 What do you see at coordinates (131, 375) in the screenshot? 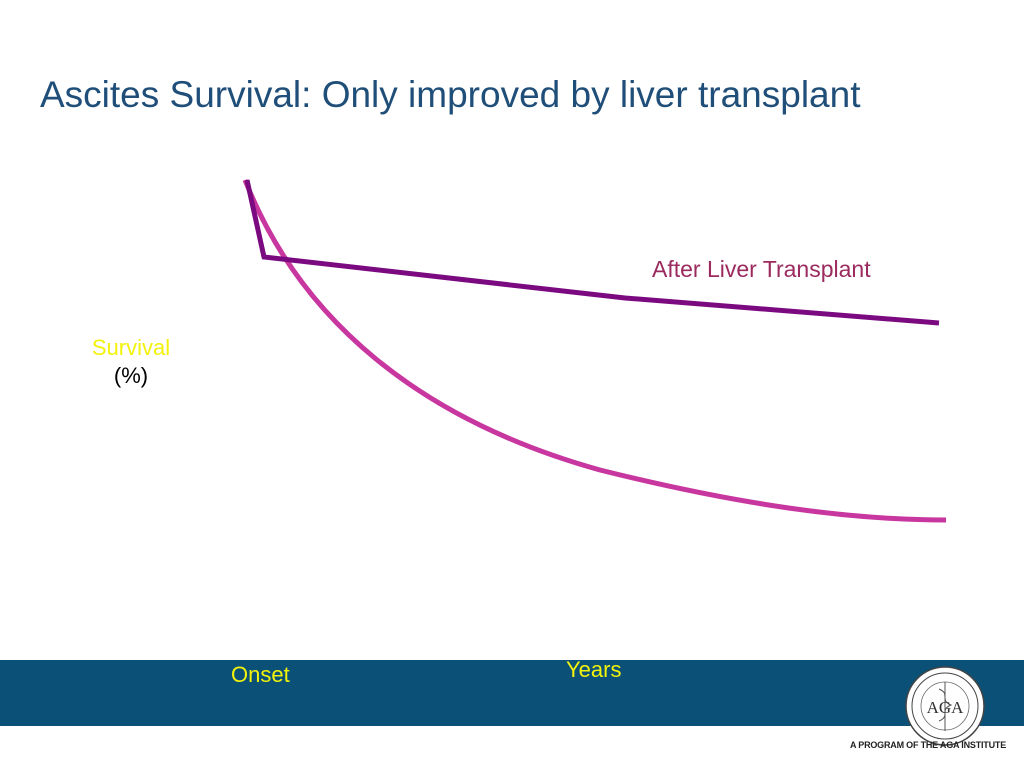
I see `y-axis-label-unit: (%)` at bounding box center [131, 375].